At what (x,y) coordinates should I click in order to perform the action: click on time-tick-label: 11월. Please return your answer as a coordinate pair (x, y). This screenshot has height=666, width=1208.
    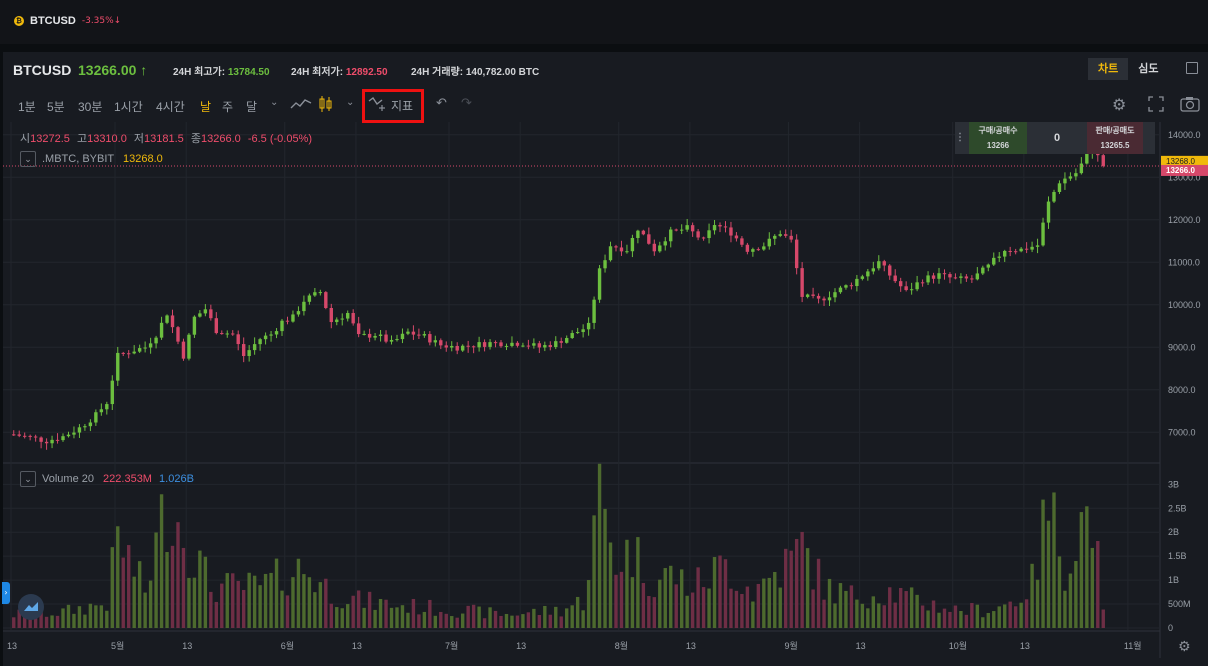
    Looking at the image, I should click on (1133, 645).